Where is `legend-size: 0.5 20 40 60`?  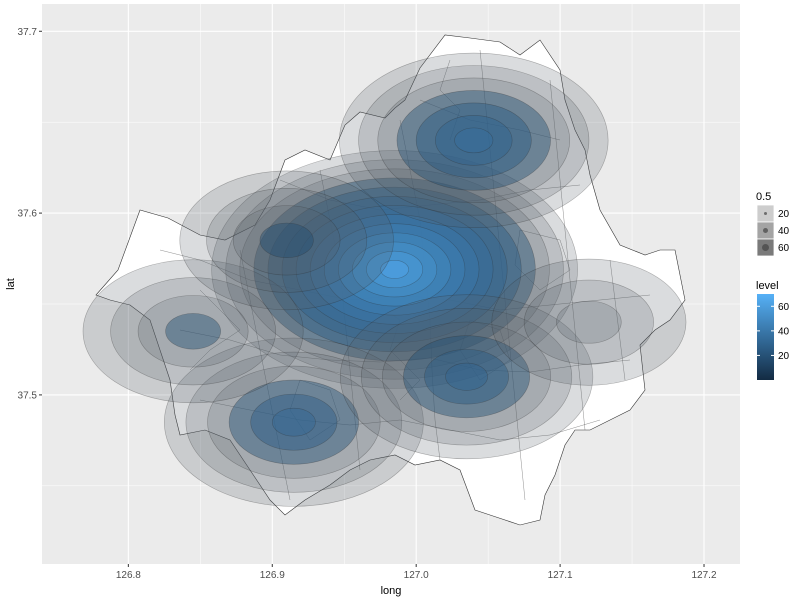 legend-size: 0.5 20 40 60 is located at coordinates (773, 224).